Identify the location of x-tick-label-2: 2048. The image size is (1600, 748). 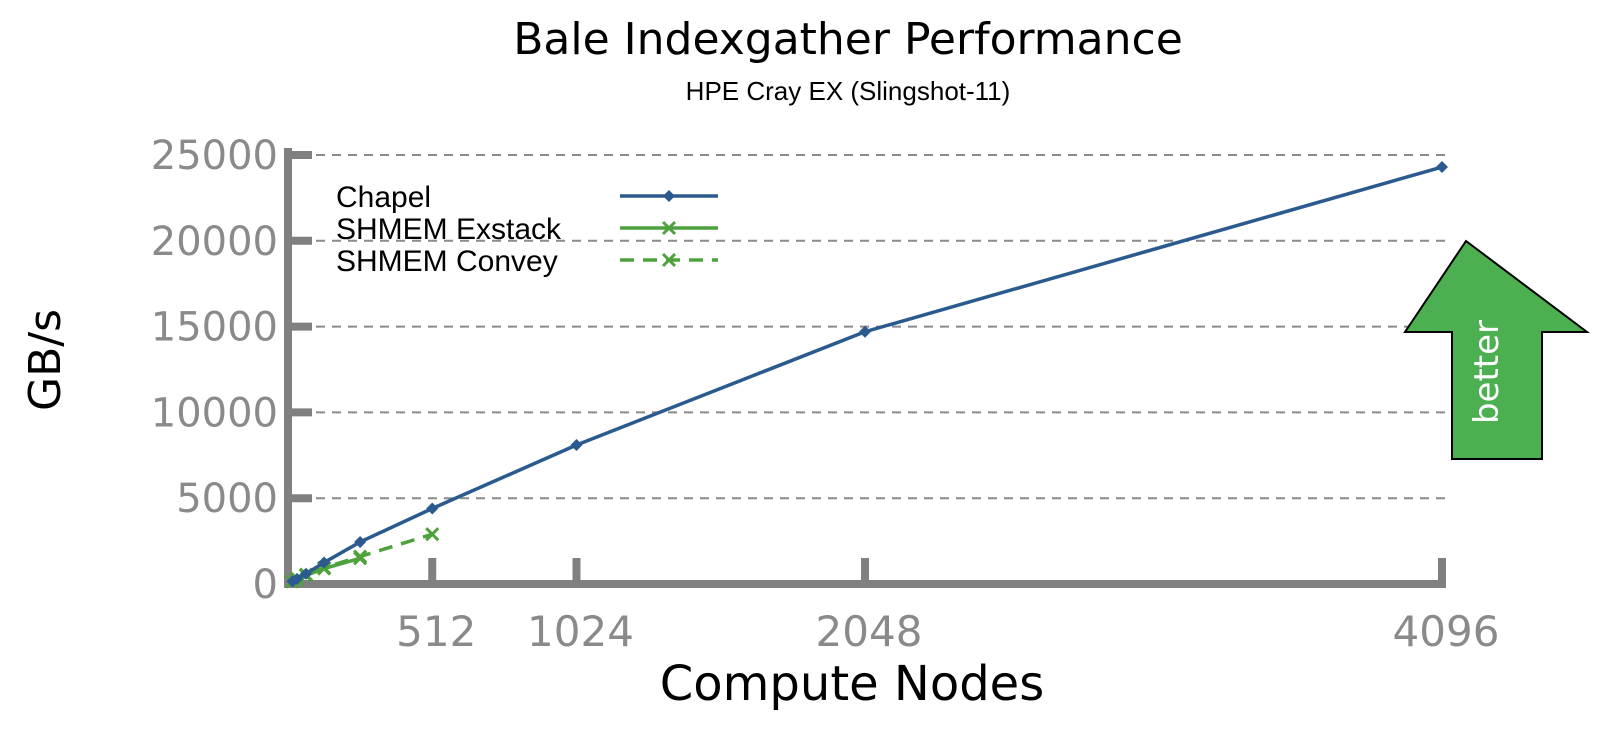
(869, 631).